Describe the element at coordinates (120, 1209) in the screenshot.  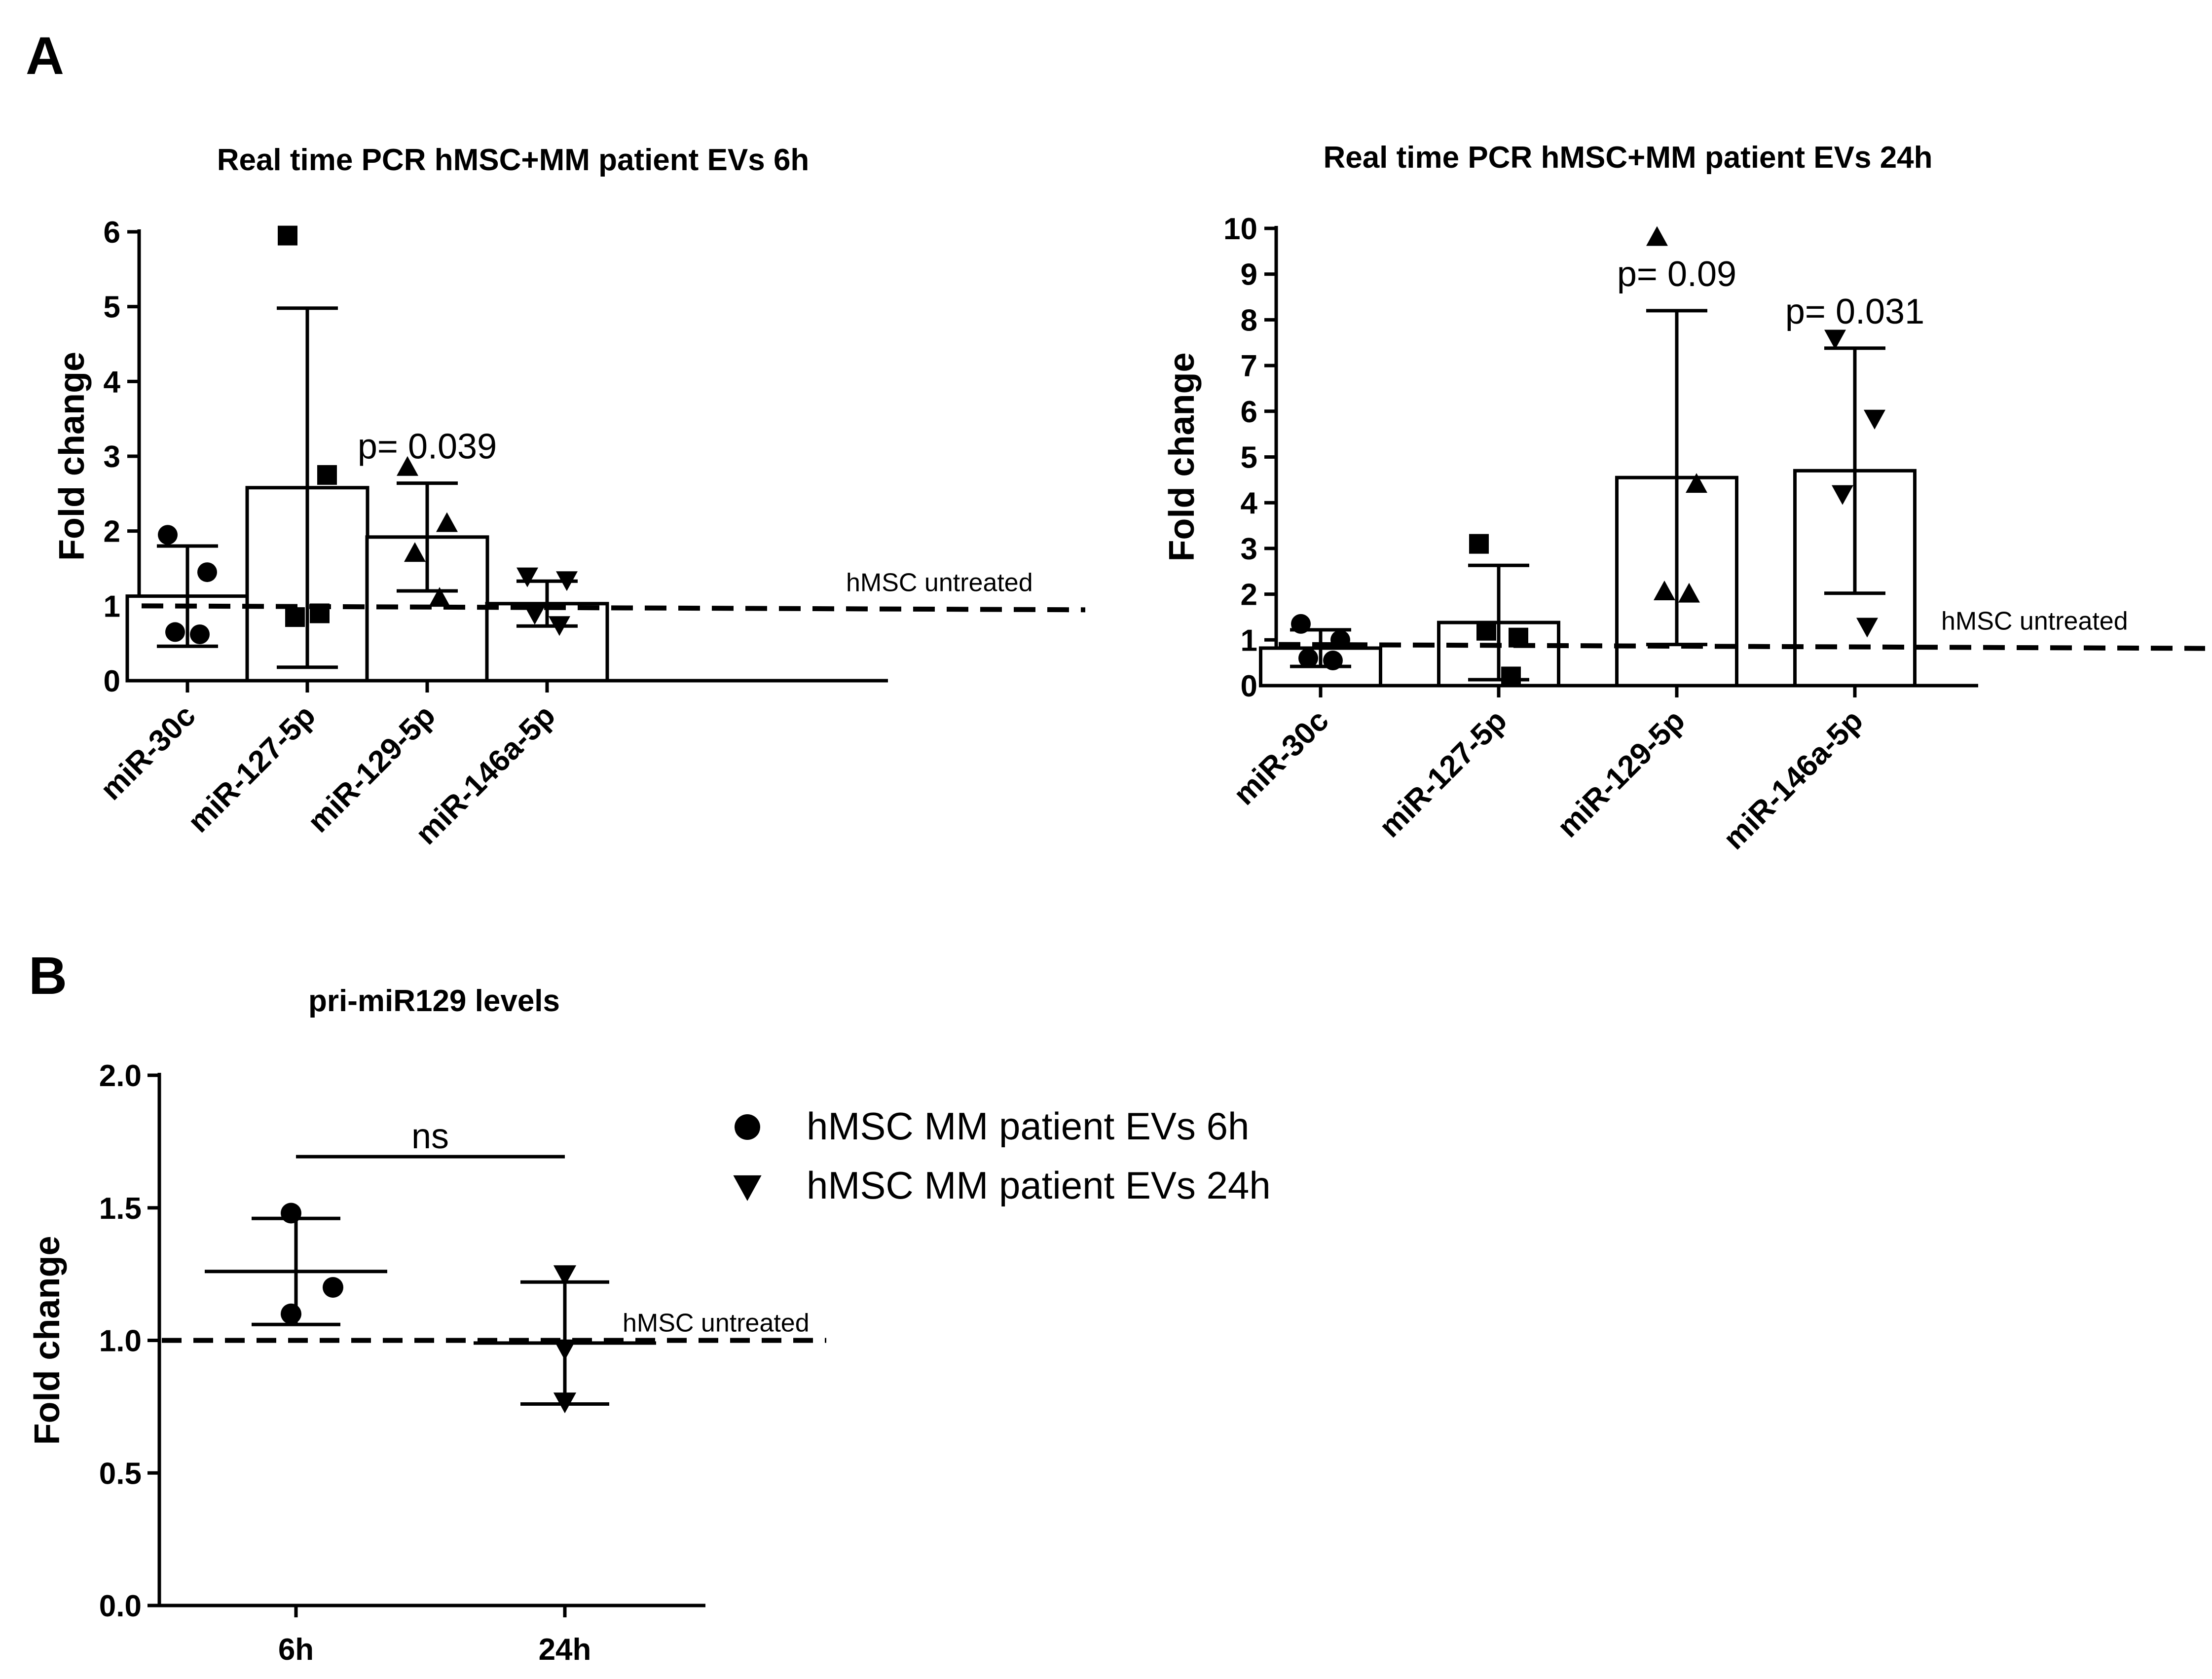
I see `y-tick-label: 1.5` at that location.